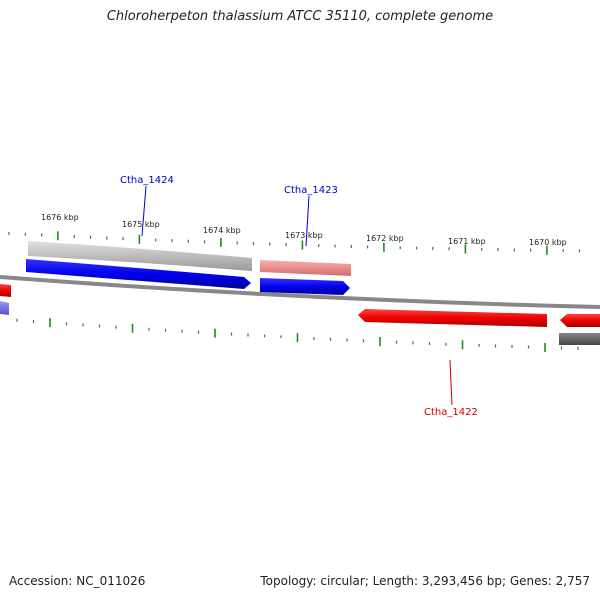  I want to click on cds-right-edge-red, so click(580, 320).